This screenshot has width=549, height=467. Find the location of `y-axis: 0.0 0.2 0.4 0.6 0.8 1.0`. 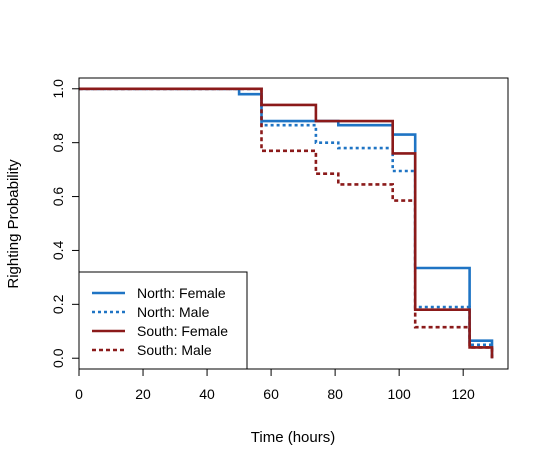

y-axis: 0.0 0.2 0.4 0.6 0.8 1.0 is located at coordinates (65, 223).